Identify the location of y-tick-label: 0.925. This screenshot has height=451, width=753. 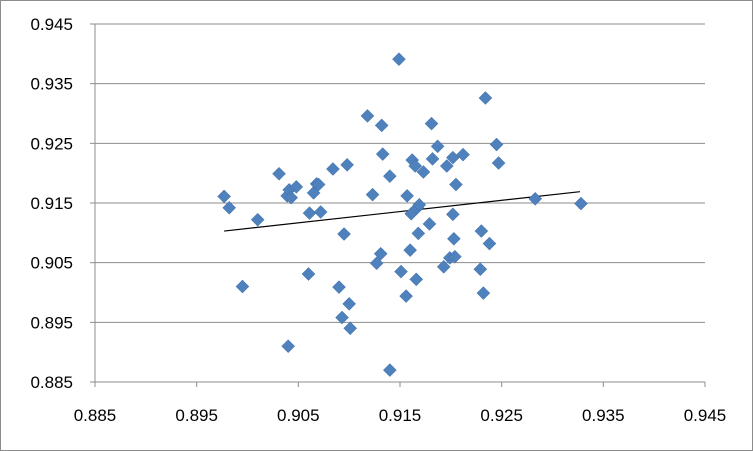
(51, 143).